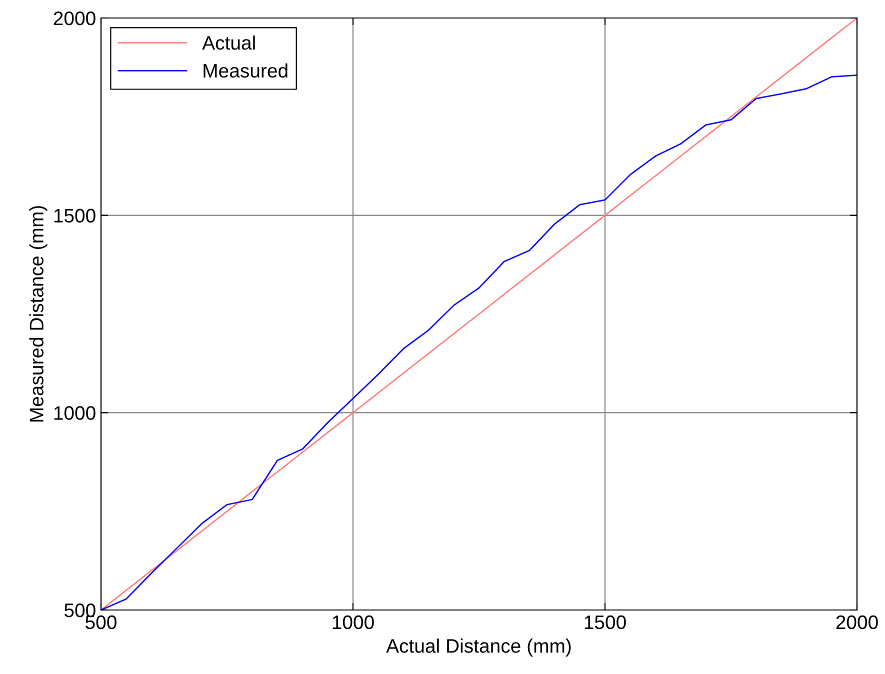 The image size is (885, 674). Describe the element at coordinates (80, 610) in the screenshot. I see `y-tick-label: 500` at that location.